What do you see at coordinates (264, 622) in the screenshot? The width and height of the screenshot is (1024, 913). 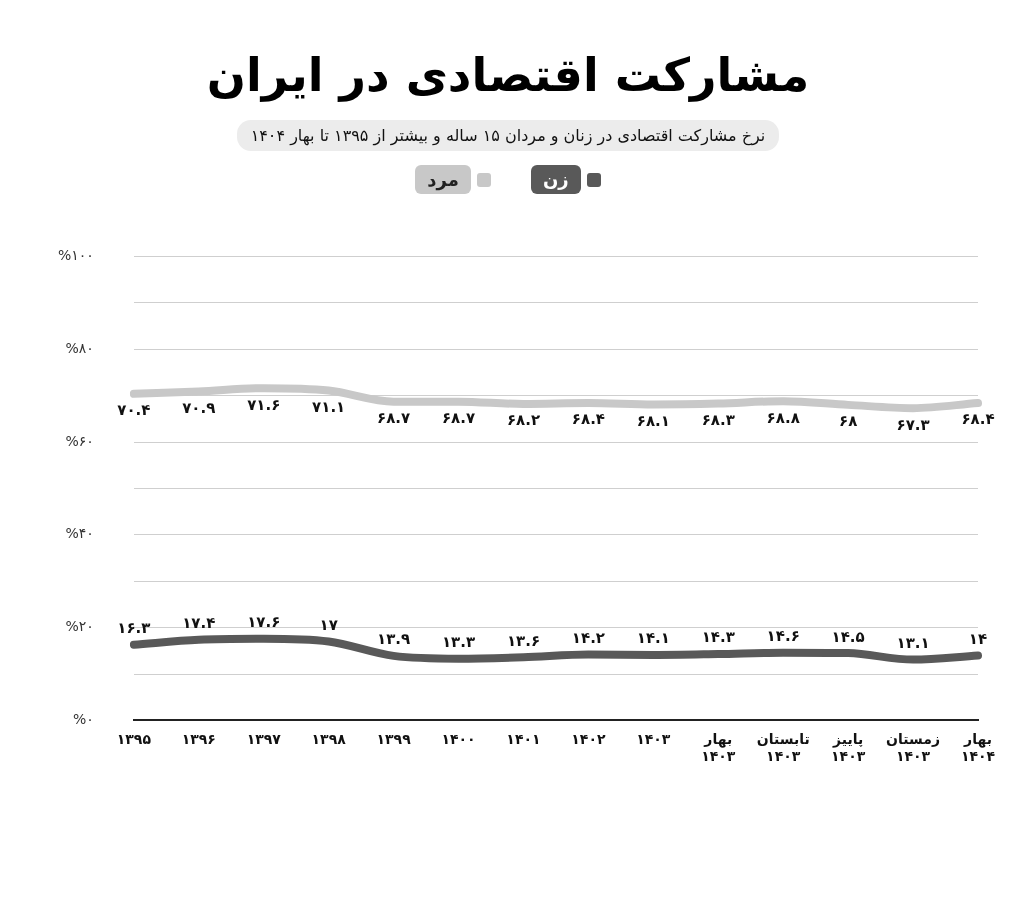 I see `data-label: ۱۷.۶` at bounding box center [264, 622].